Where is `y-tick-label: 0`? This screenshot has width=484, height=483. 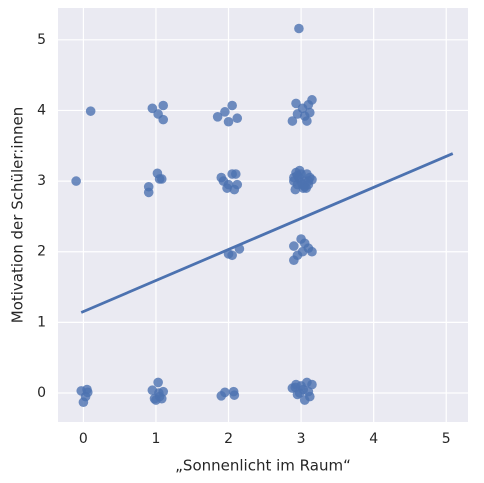 y-tick-label: 0 is located at coordinates (41, 393).